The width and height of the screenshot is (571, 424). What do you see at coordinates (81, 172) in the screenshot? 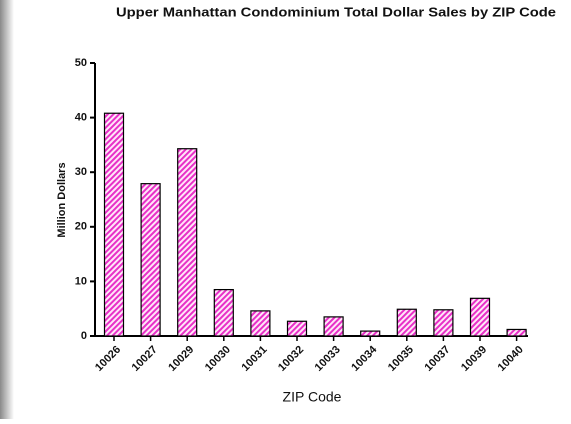
I see `y-tick-label: 30` at bounding box center [81, 172].